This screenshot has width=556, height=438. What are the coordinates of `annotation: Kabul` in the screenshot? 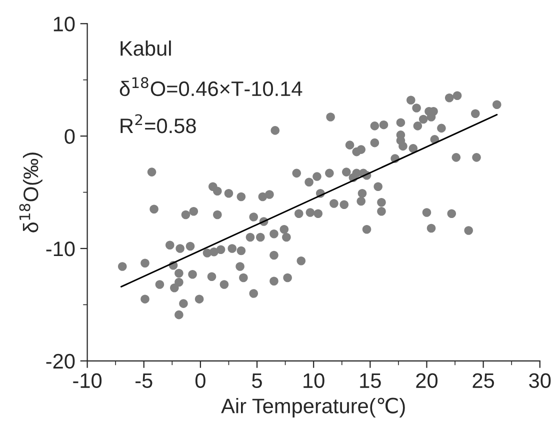 It's located at (145, 48).